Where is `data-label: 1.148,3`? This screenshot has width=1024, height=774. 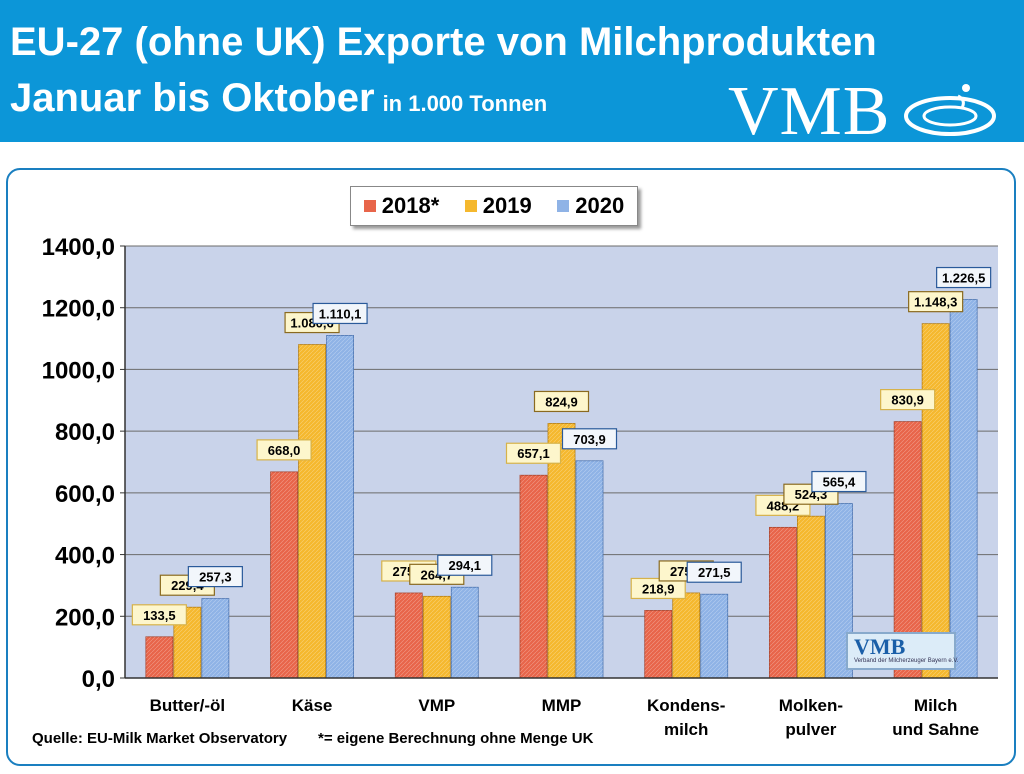 data-label: 1.148,3 is located at coordinates (935, 302).